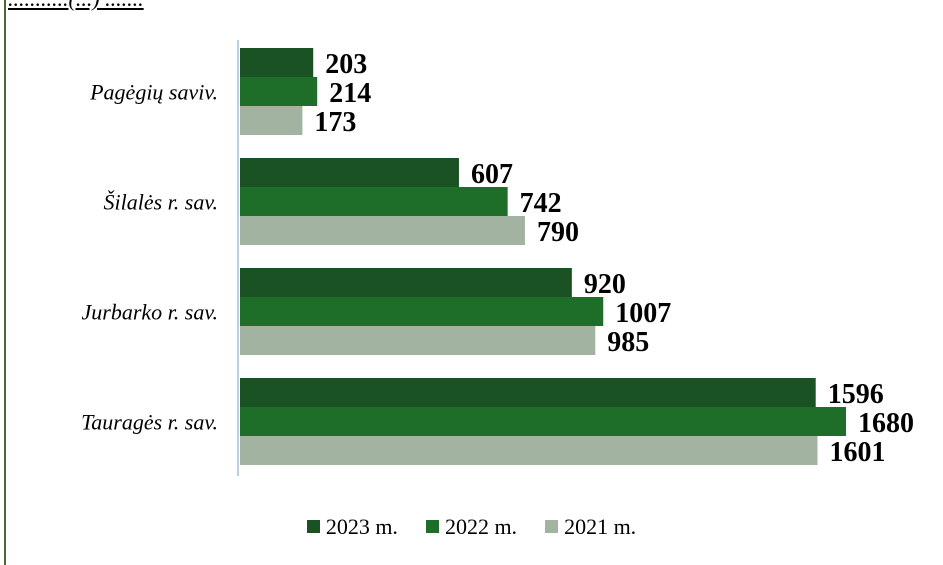  Describe the element at coordinates (886, 423) in the screenshot. I see `data-label: 1680` at that location.